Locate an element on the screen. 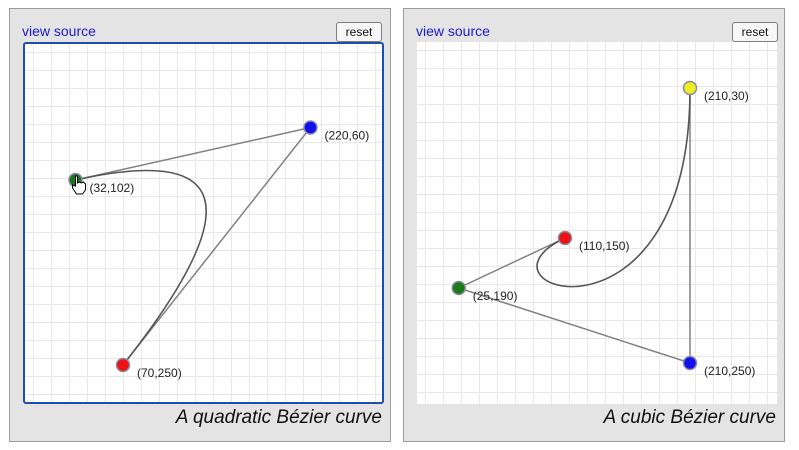  hand-cursor-icon is located at coordinates (79, 185).